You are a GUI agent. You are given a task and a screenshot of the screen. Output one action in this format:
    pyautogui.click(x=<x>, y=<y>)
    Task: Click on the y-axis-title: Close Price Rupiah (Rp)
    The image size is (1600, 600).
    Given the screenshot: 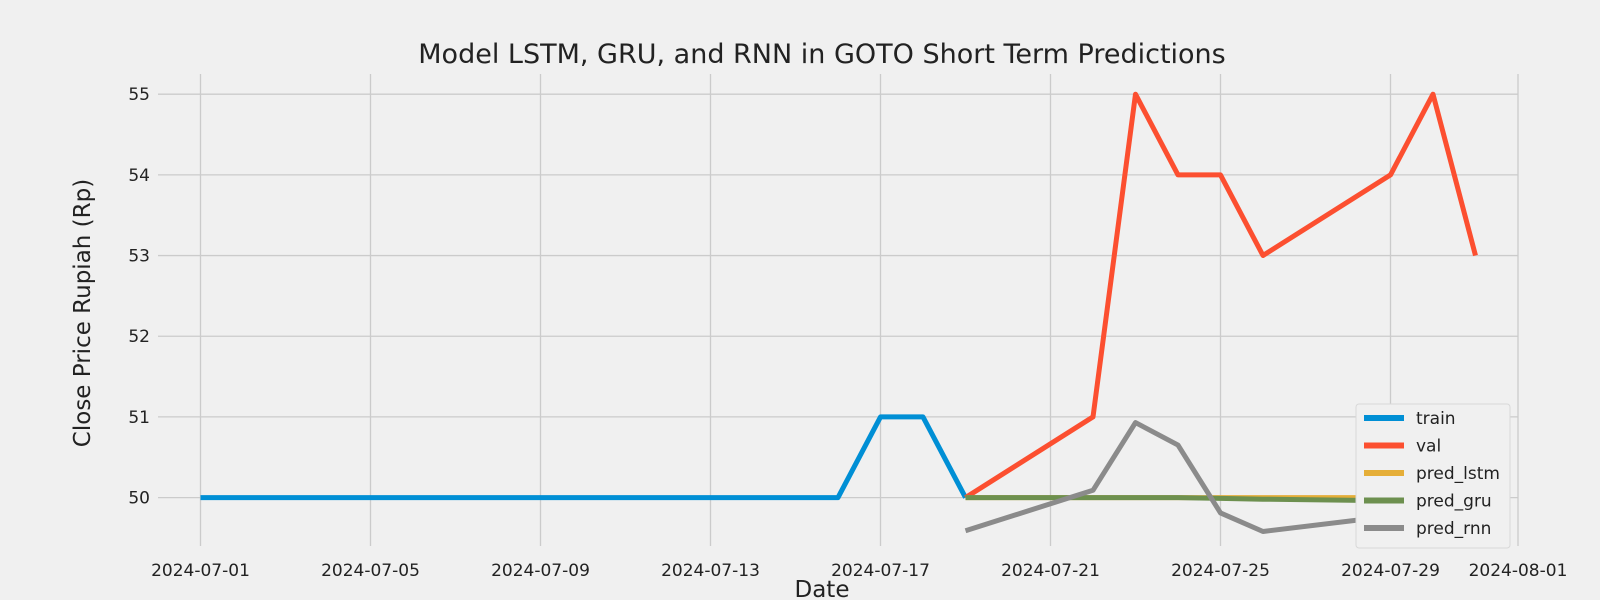 What is the action you would take?
    pyautogui.click(x=83, y=313)
    